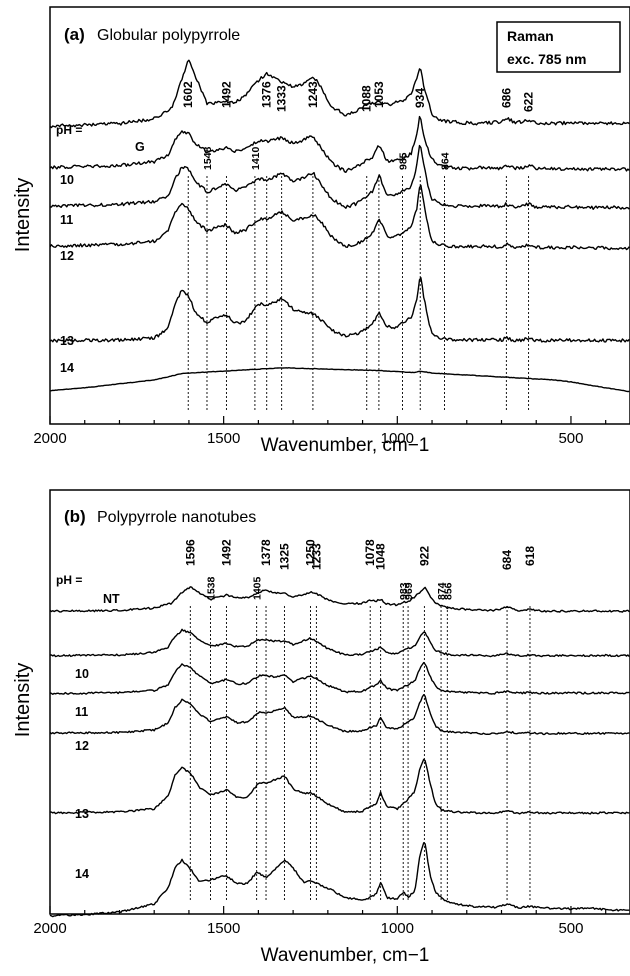 The height and width of the screenshot is (976, 630). I want to click on panel-b-x-label: Wavenumber, cm−1, so click(345, 955).